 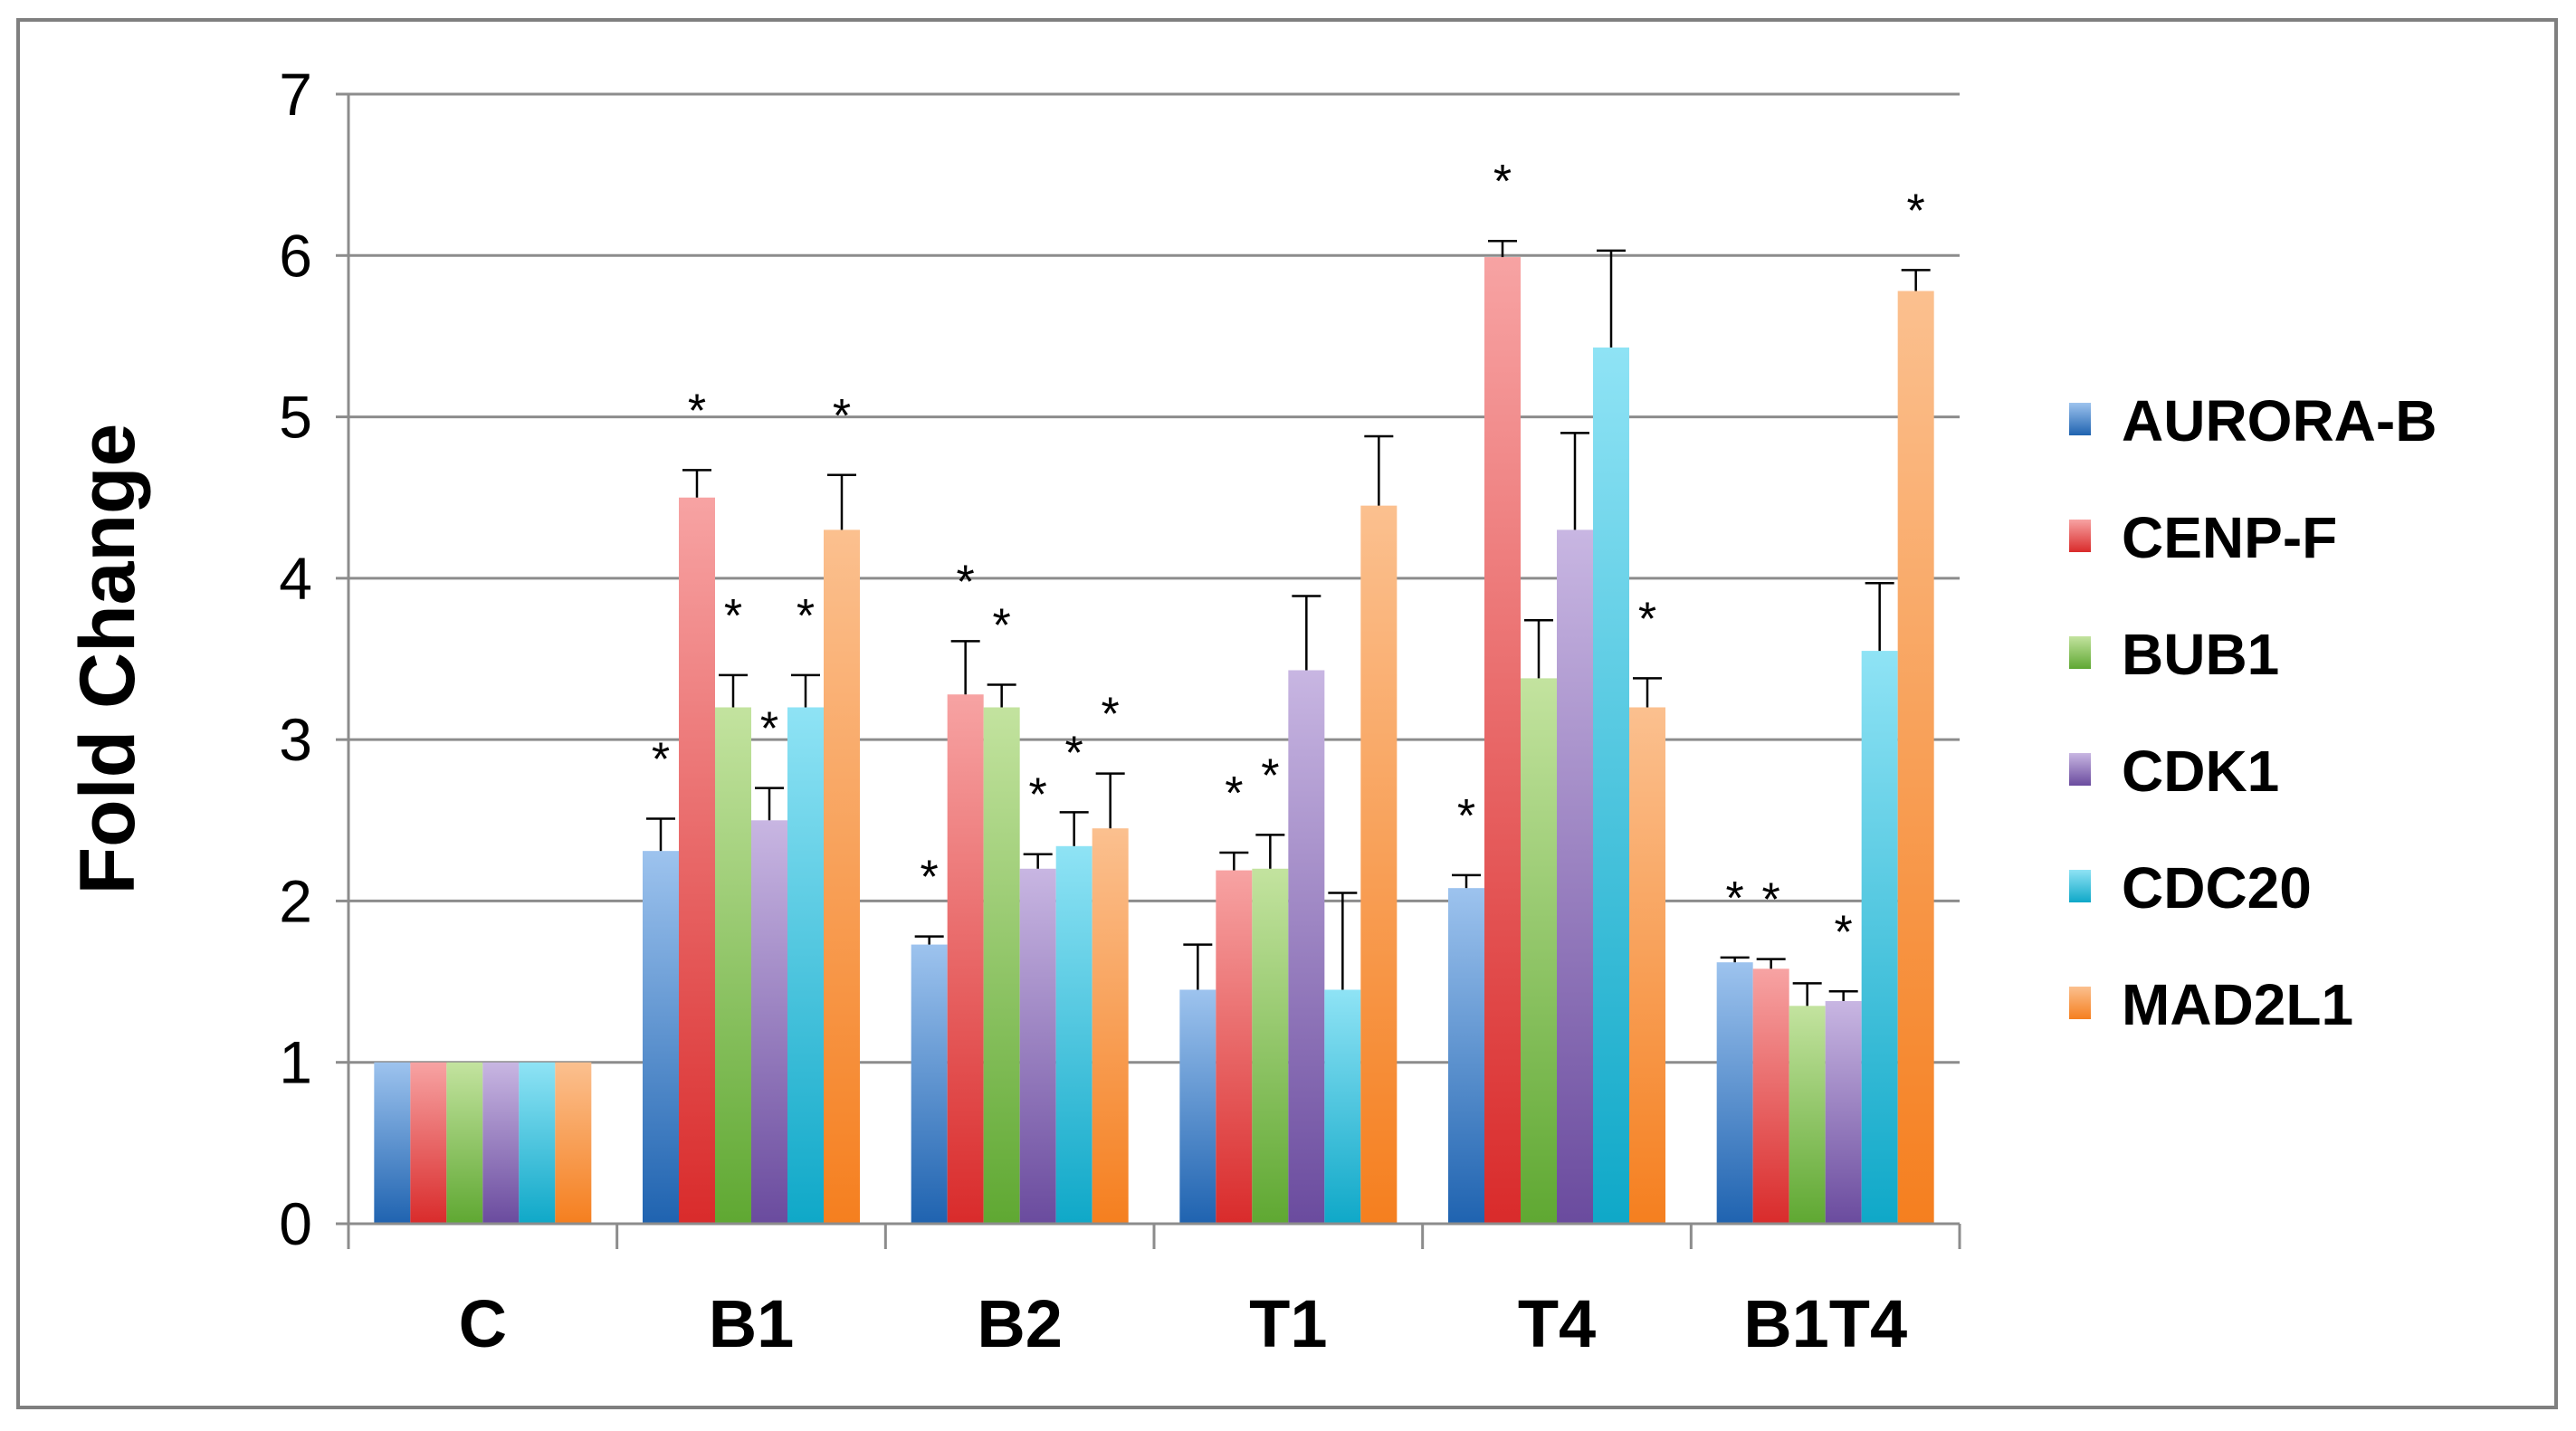 I want to click on legend-swatch-mad2l1, so click(x=2080, y=1003).